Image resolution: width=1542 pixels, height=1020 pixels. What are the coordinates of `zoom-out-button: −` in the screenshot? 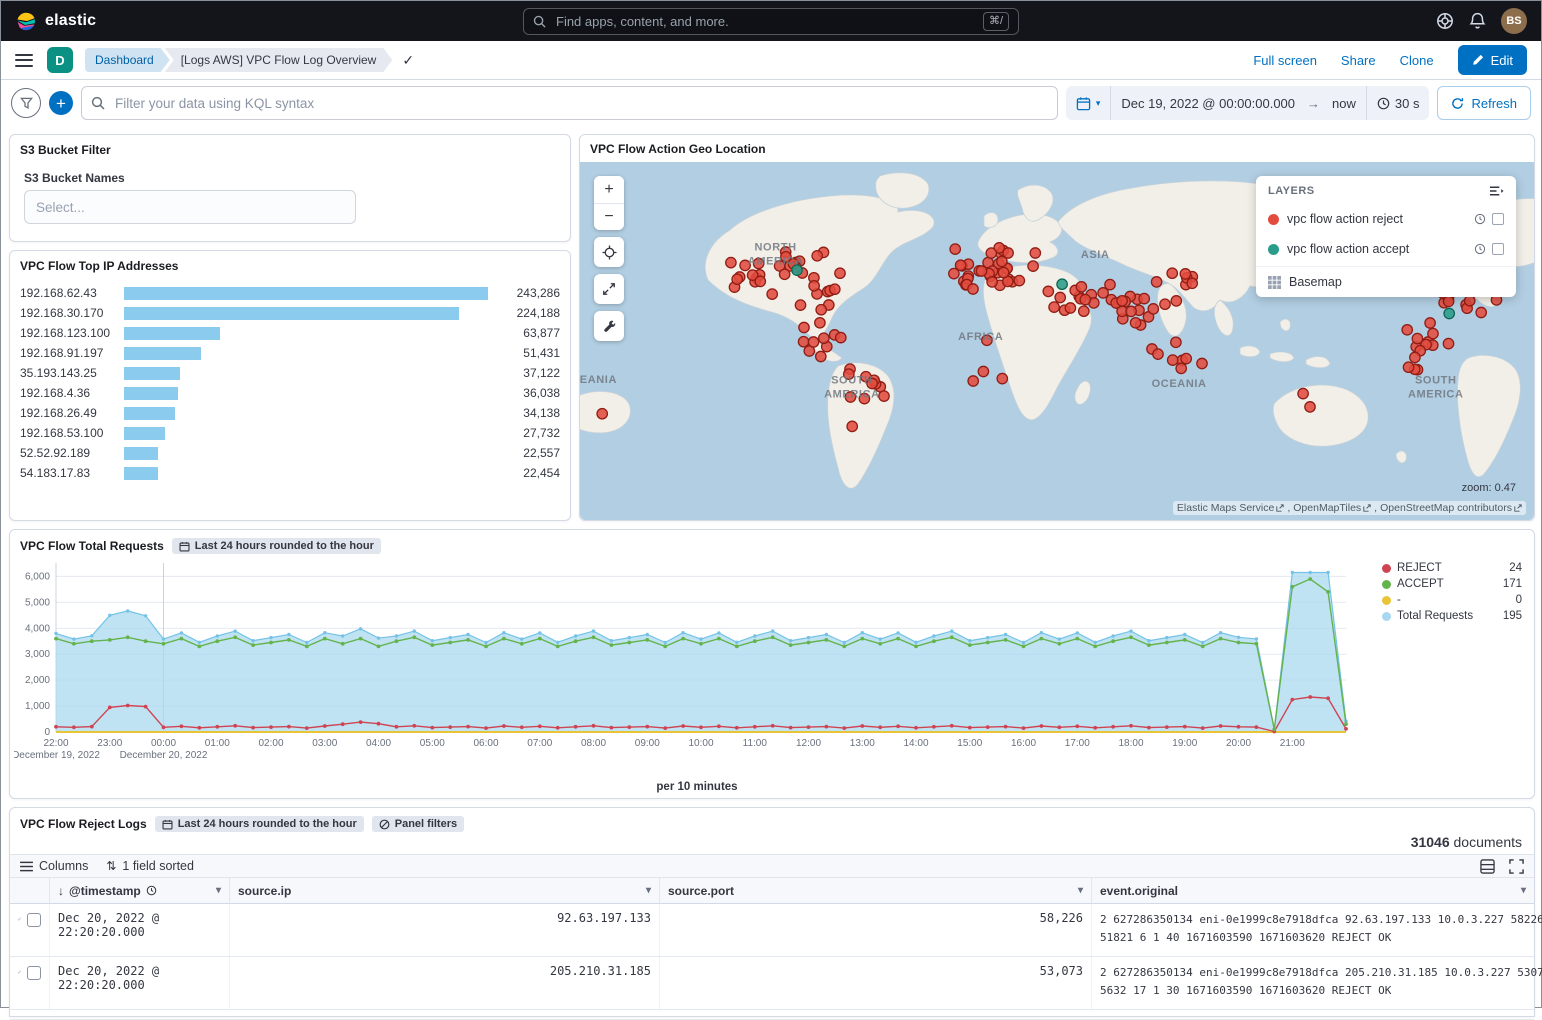 It's located at (609, 216).